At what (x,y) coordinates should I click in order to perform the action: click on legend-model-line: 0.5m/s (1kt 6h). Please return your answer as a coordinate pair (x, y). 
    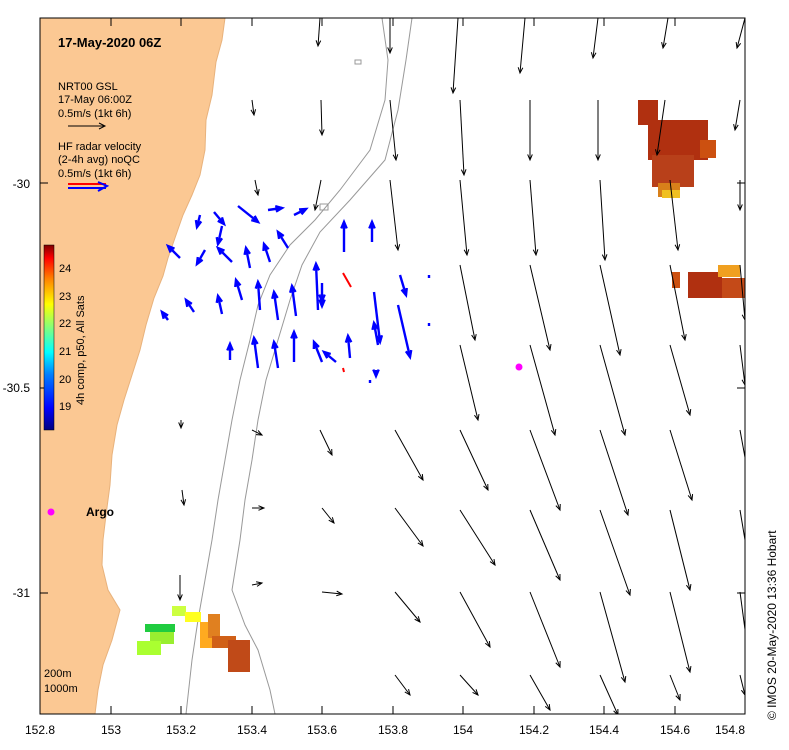
    Looking at the image, I should click on (94, 114).